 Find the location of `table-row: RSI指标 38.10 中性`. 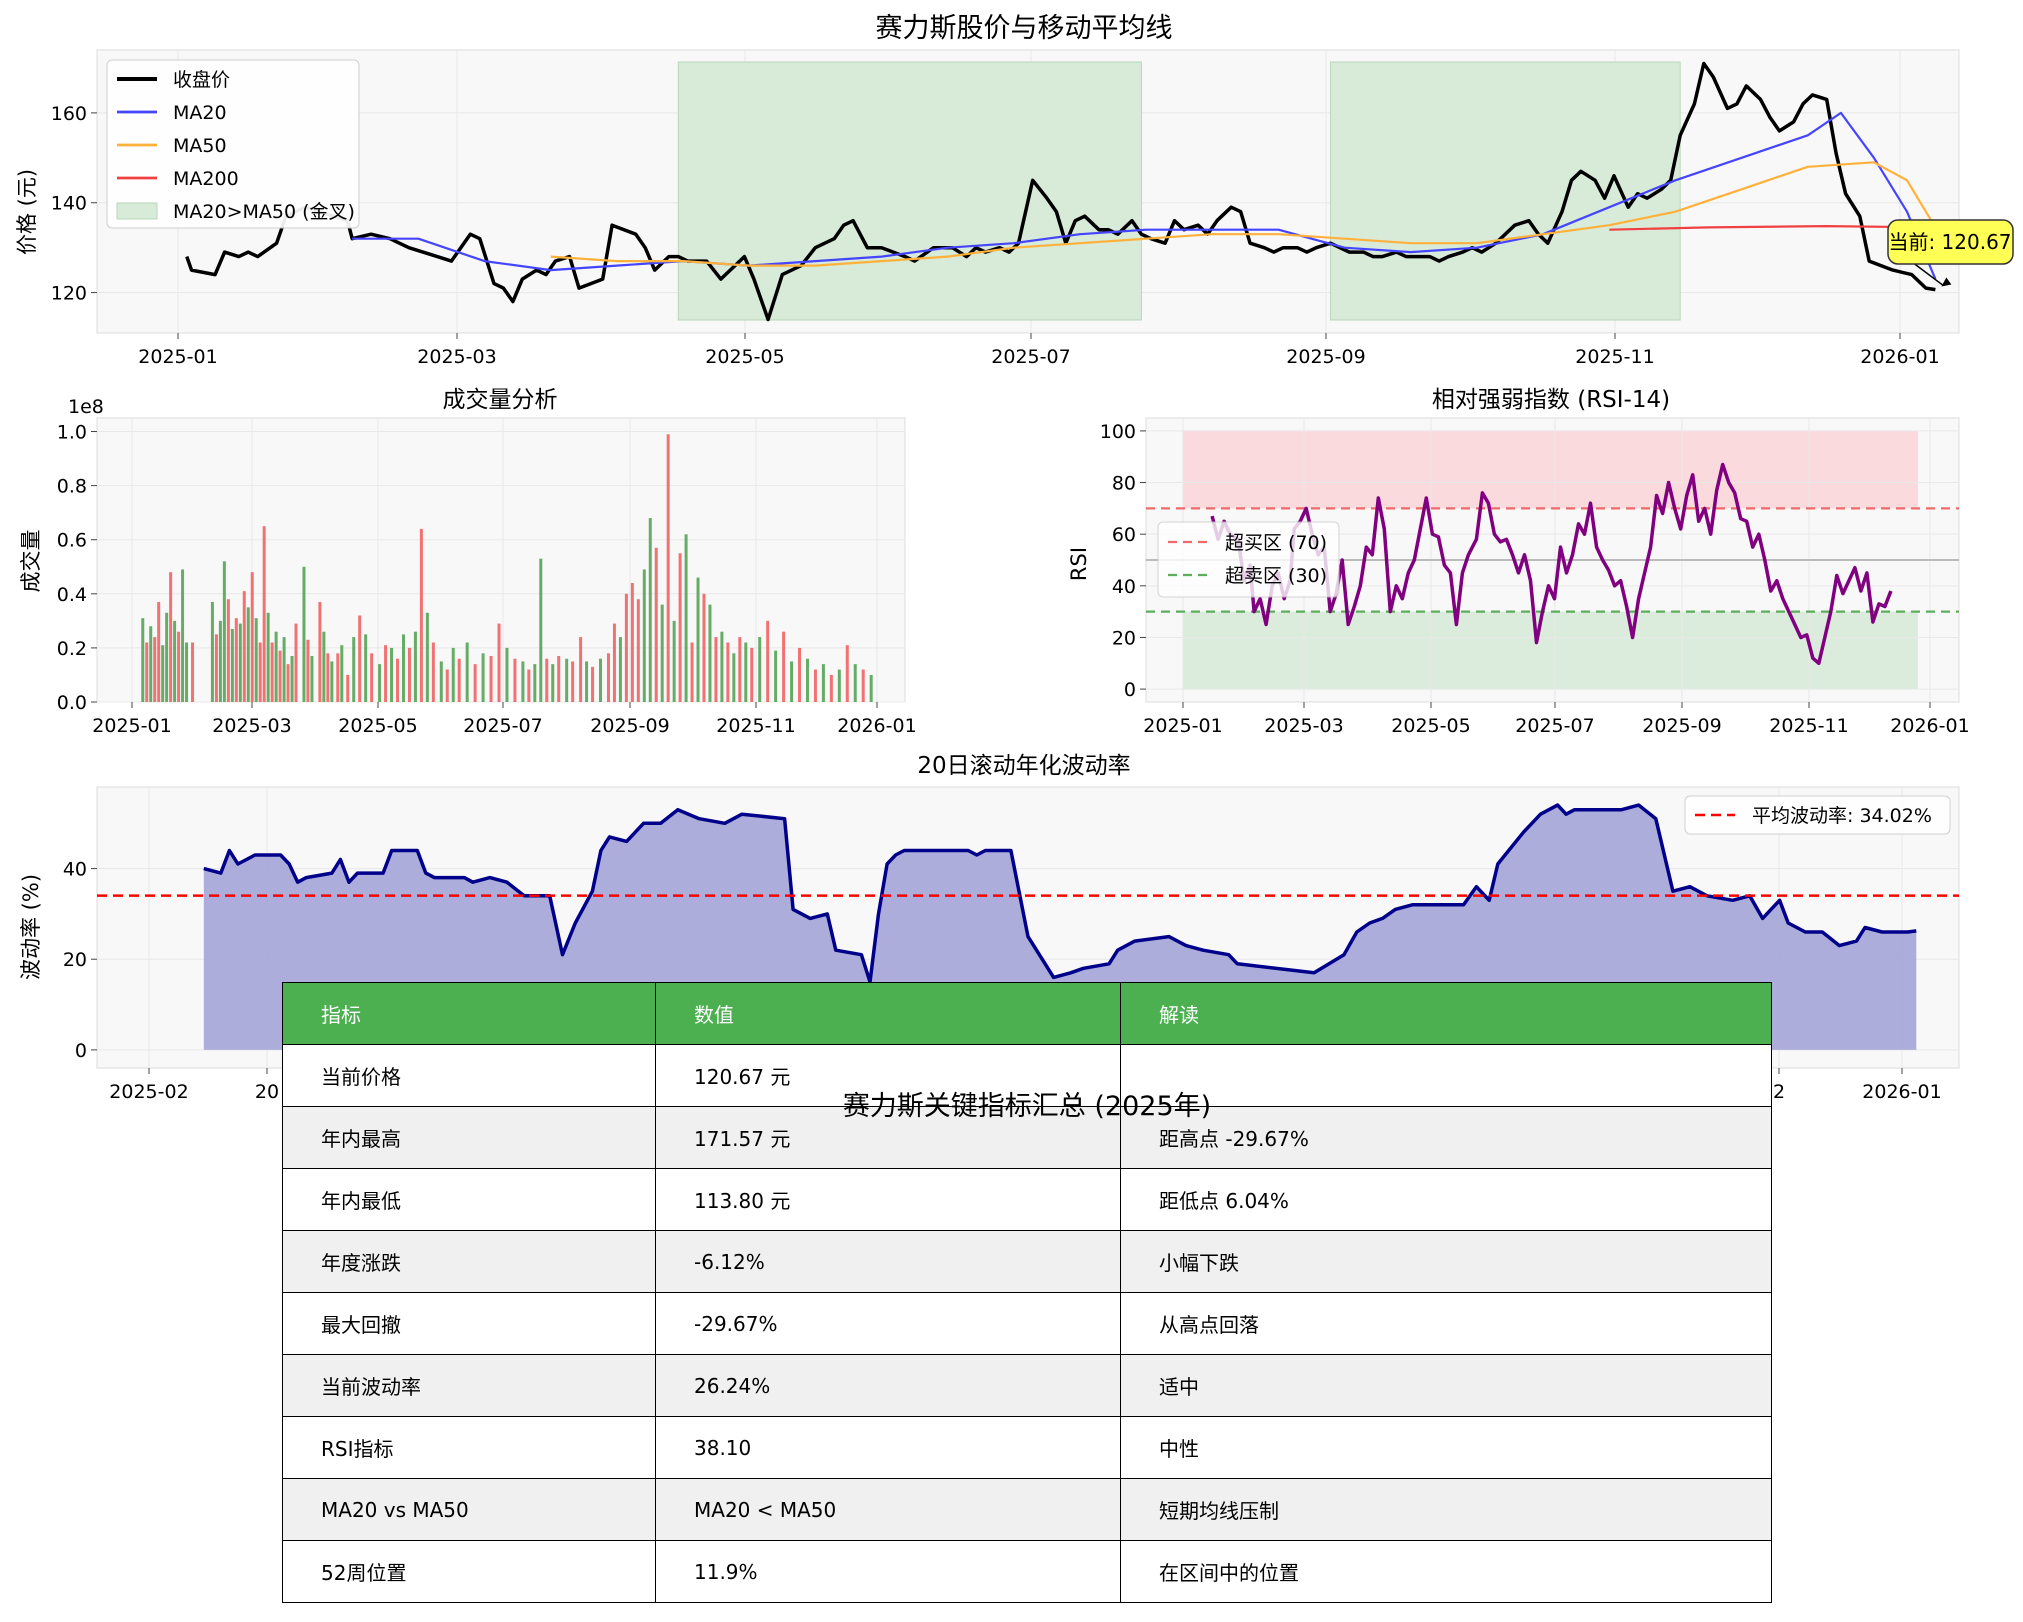

table-row: RSI指标 38.10 中性 is located at coordinates (1027, 1447).